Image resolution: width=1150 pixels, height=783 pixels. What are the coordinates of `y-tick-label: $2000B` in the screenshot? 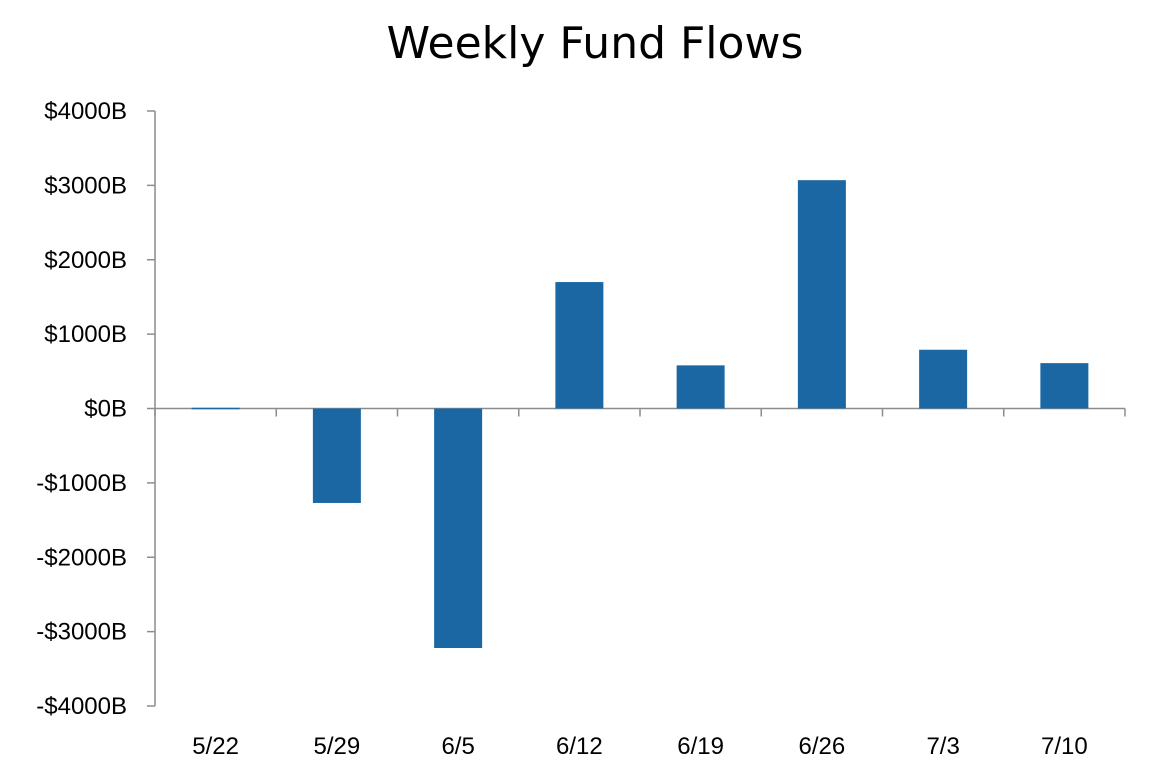 It's located at (85, 260).